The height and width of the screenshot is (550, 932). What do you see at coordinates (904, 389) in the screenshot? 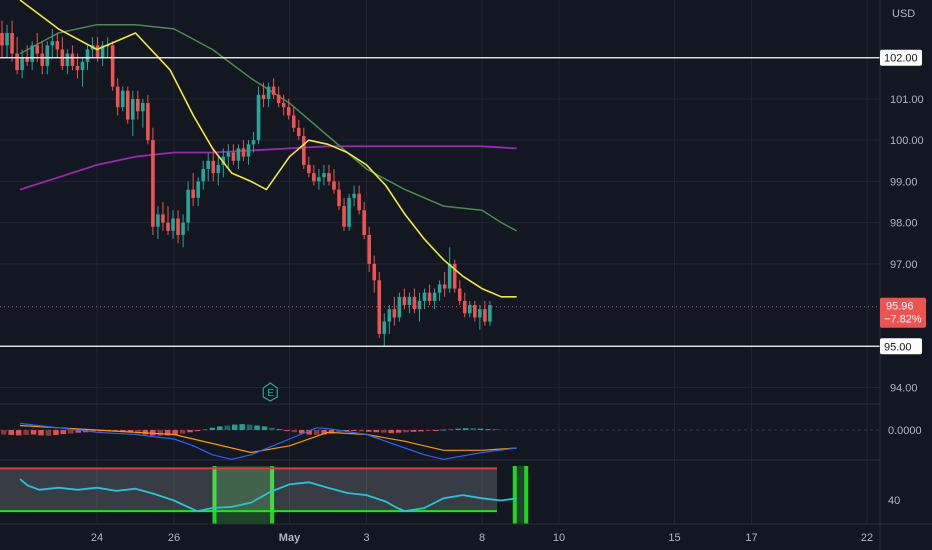
I see `price-axis-tick: 94.00` at bounding box center [904, 389].